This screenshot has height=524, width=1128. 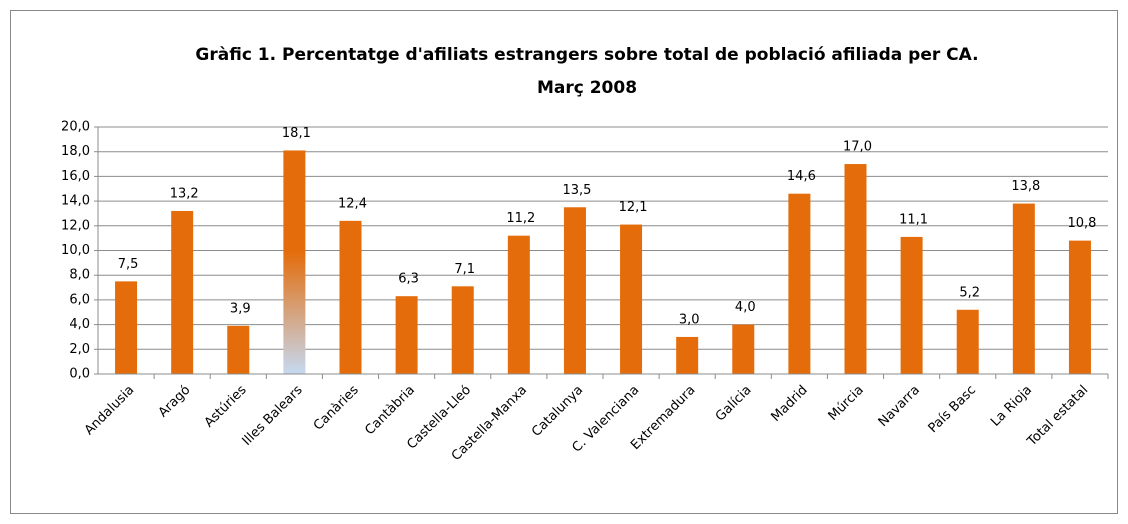 What do you see at coordinates (79, 349) in the screenshot?
I see `y-tick-label: 2,0` at bounding box center [79, 349].